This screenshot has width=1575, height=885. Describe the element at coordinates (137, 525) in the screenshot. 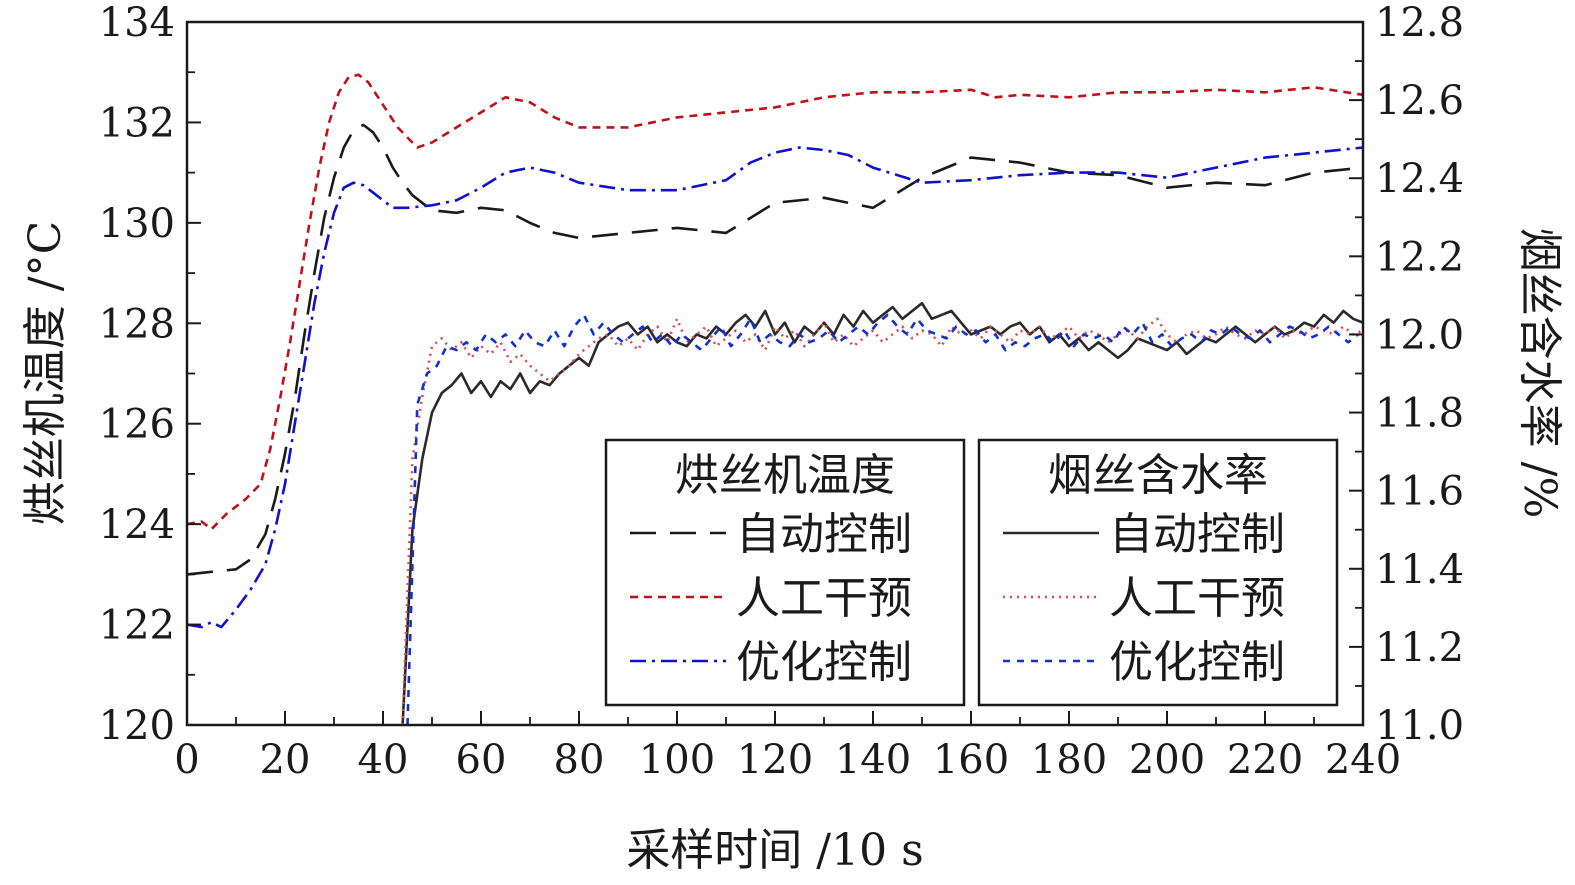

I see `y-left-tick-label: 124` at that location.